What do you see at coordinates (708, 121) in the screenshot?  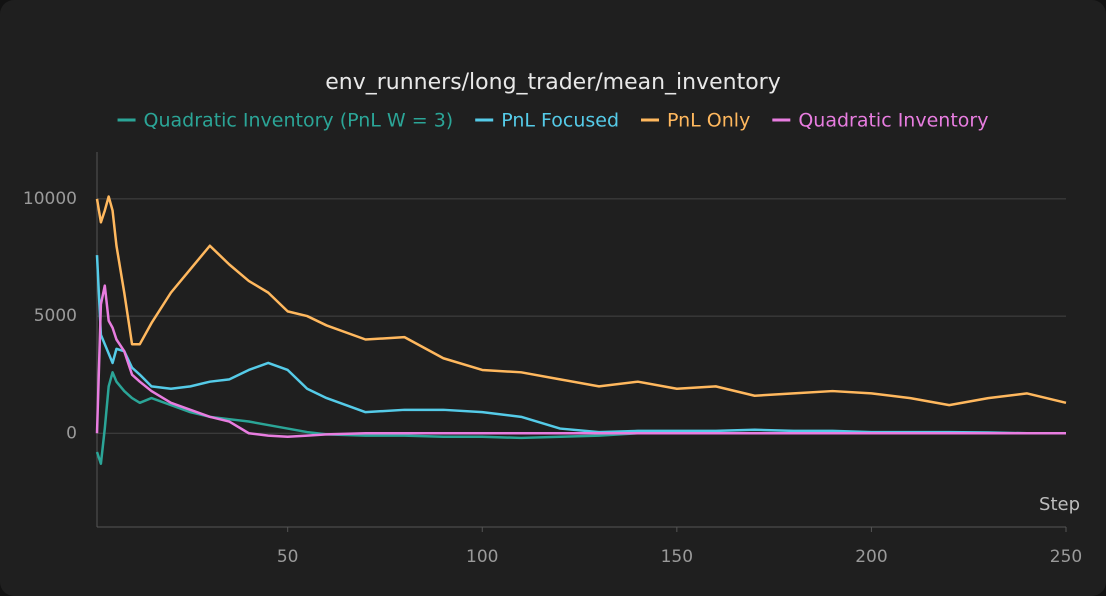 I see `legend-label: PnL Only` at bounding box center [708, 121].